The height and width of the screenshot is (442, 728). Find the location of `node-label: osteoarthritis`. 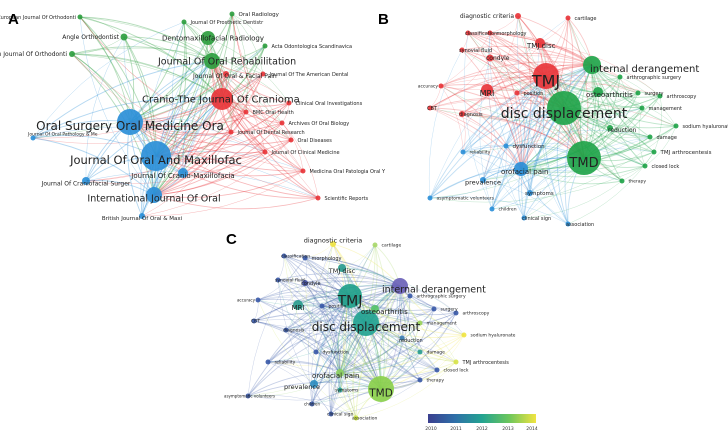

node-label: osteoarthritis is located at coordinates (609, 95).